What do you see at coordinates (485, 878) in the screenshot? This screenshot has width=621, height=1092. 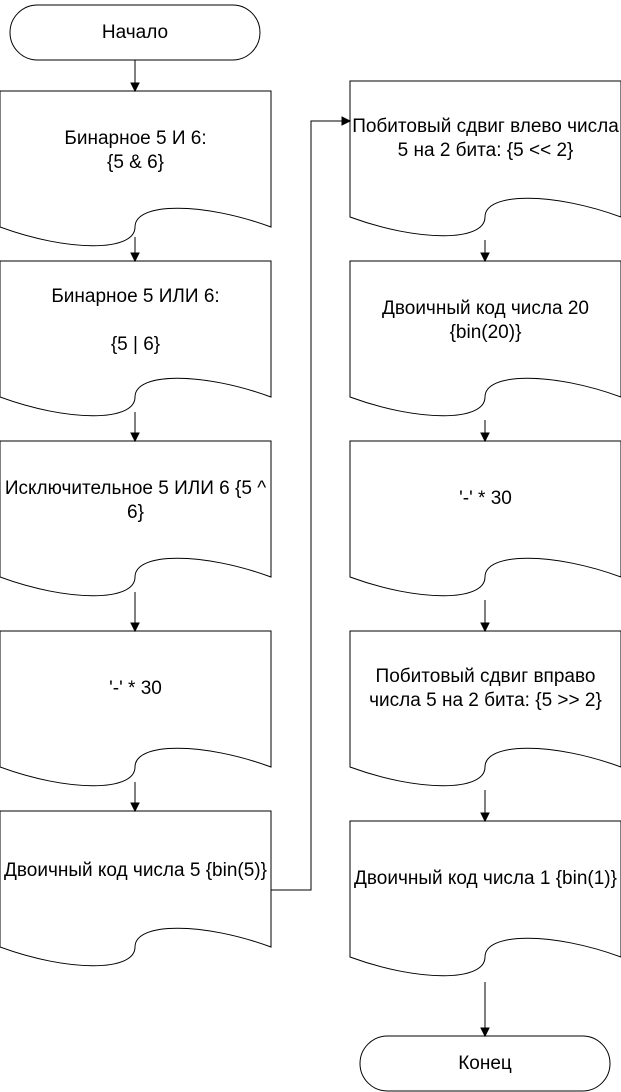 I see `process-label-right-5: Двоичный код числа 1 {bin(1)}` at bounding box center [485, 878].